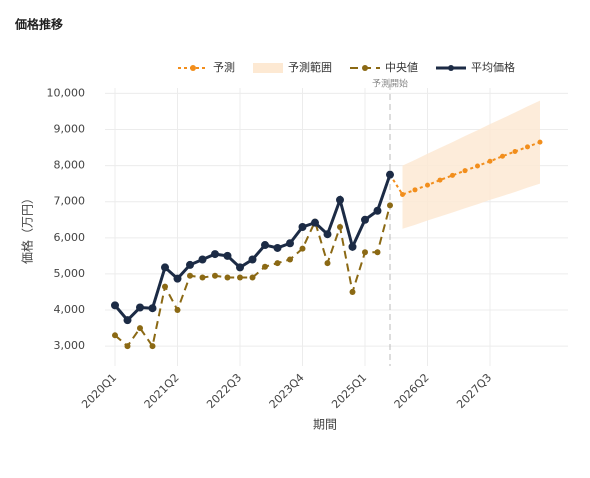  Describe the element at coordinates (310, 67) in the screenshot. I see `legend-label: 予測範囲` at that location.